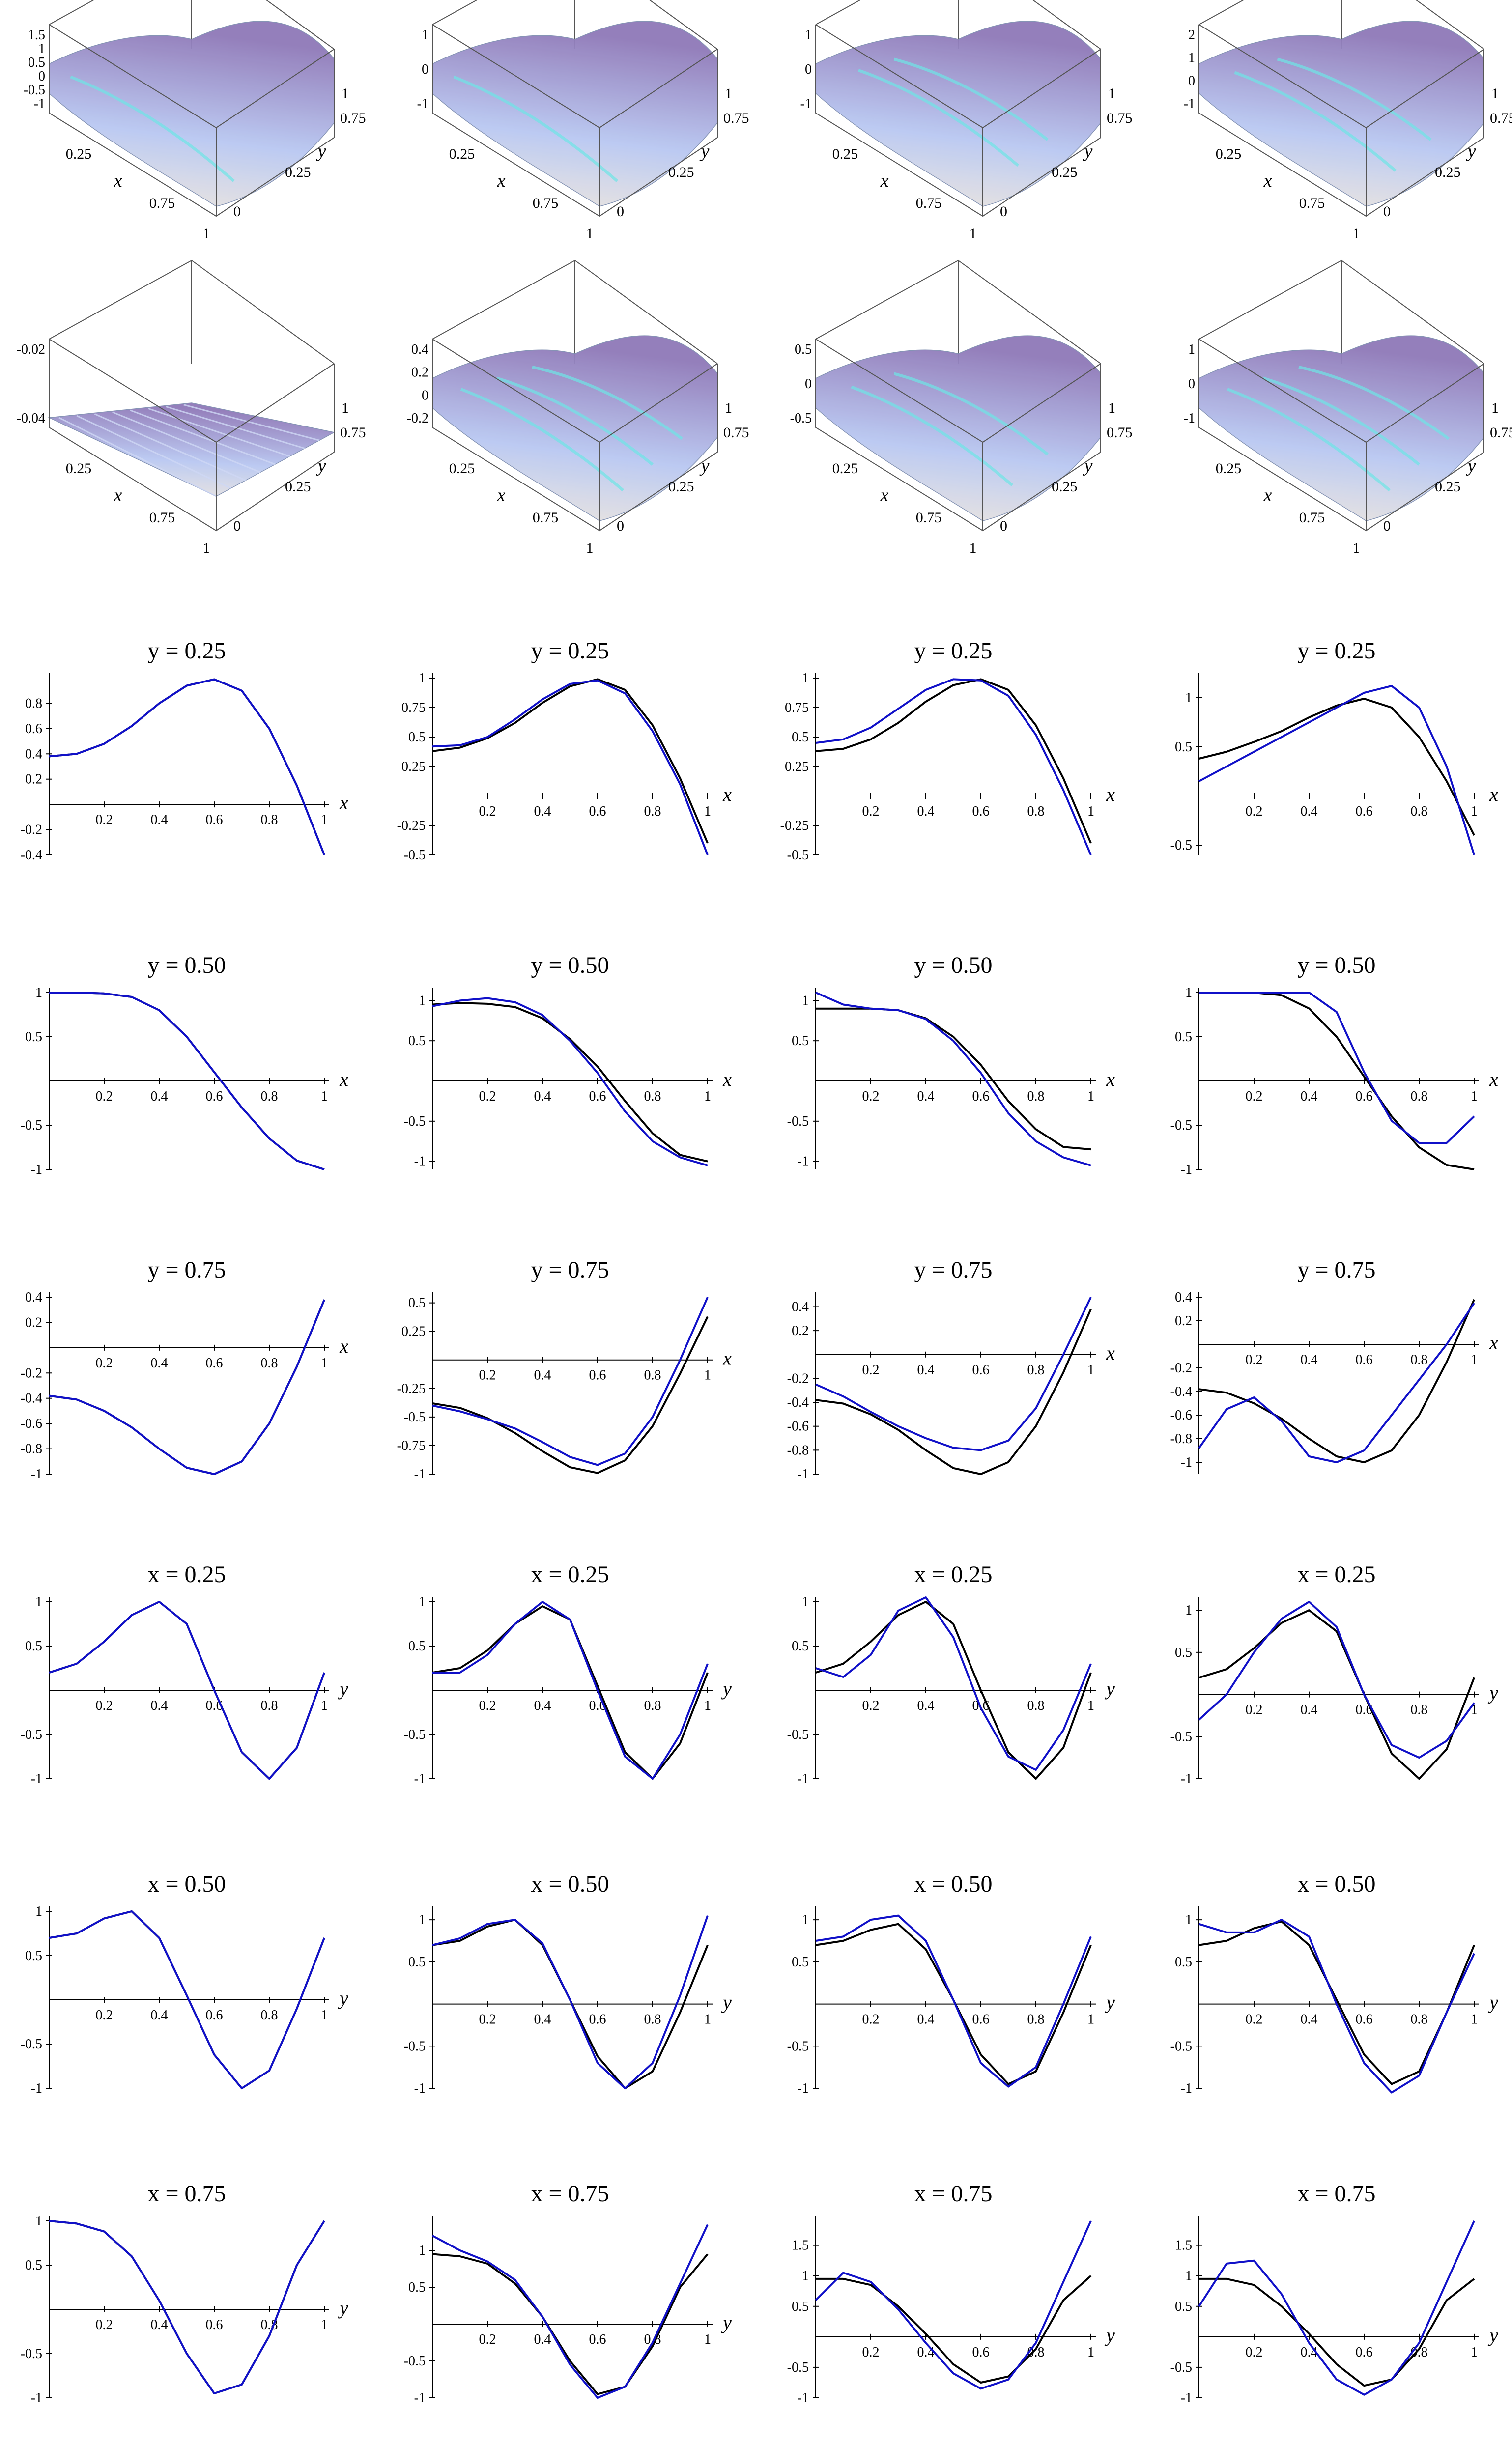  I want to click on panel-title: x = 0.25, so click(1336, 1575).